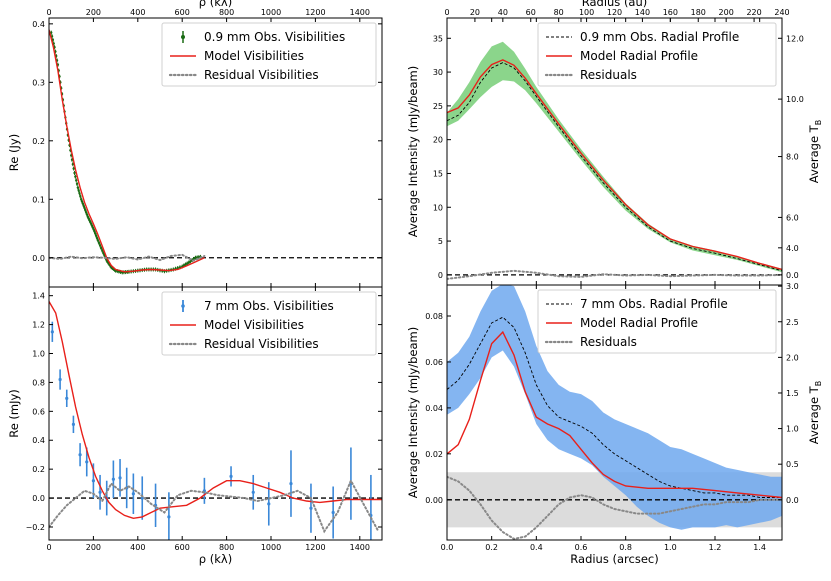  What do you see at coordinates (38, 469) in the screenshot?
I see `y-tick-label: 0.2` at bounding box center [38, 469].